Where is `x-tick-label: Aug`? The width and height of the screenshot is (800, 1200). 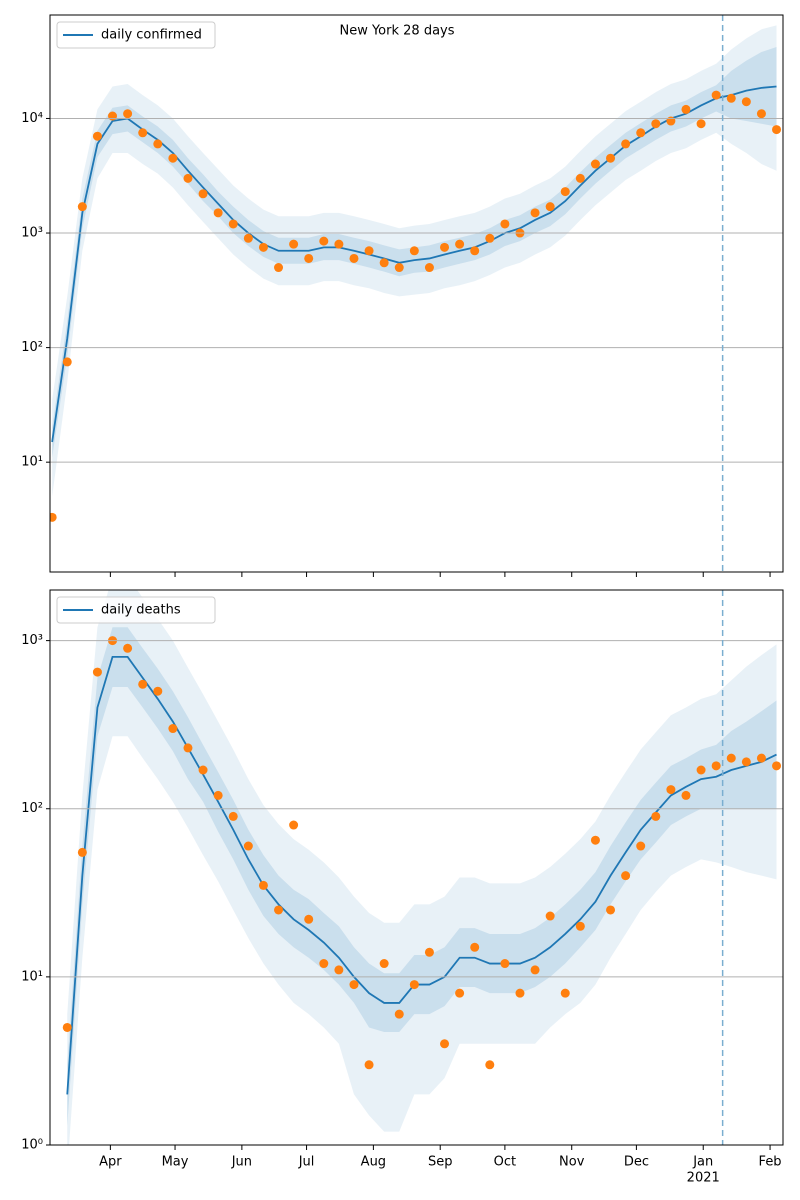 x-tick-label: Aug is located at coordinates (373, 1162).